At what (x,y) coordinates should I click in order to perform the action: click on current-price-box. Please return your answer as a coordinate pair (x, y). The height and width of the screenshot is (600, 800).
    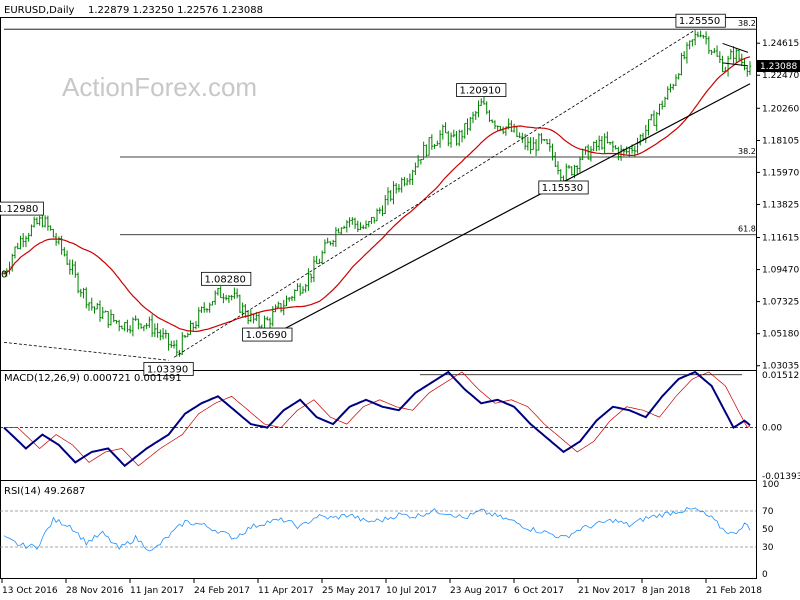
    Looking at the image, I should click on (778, 66).